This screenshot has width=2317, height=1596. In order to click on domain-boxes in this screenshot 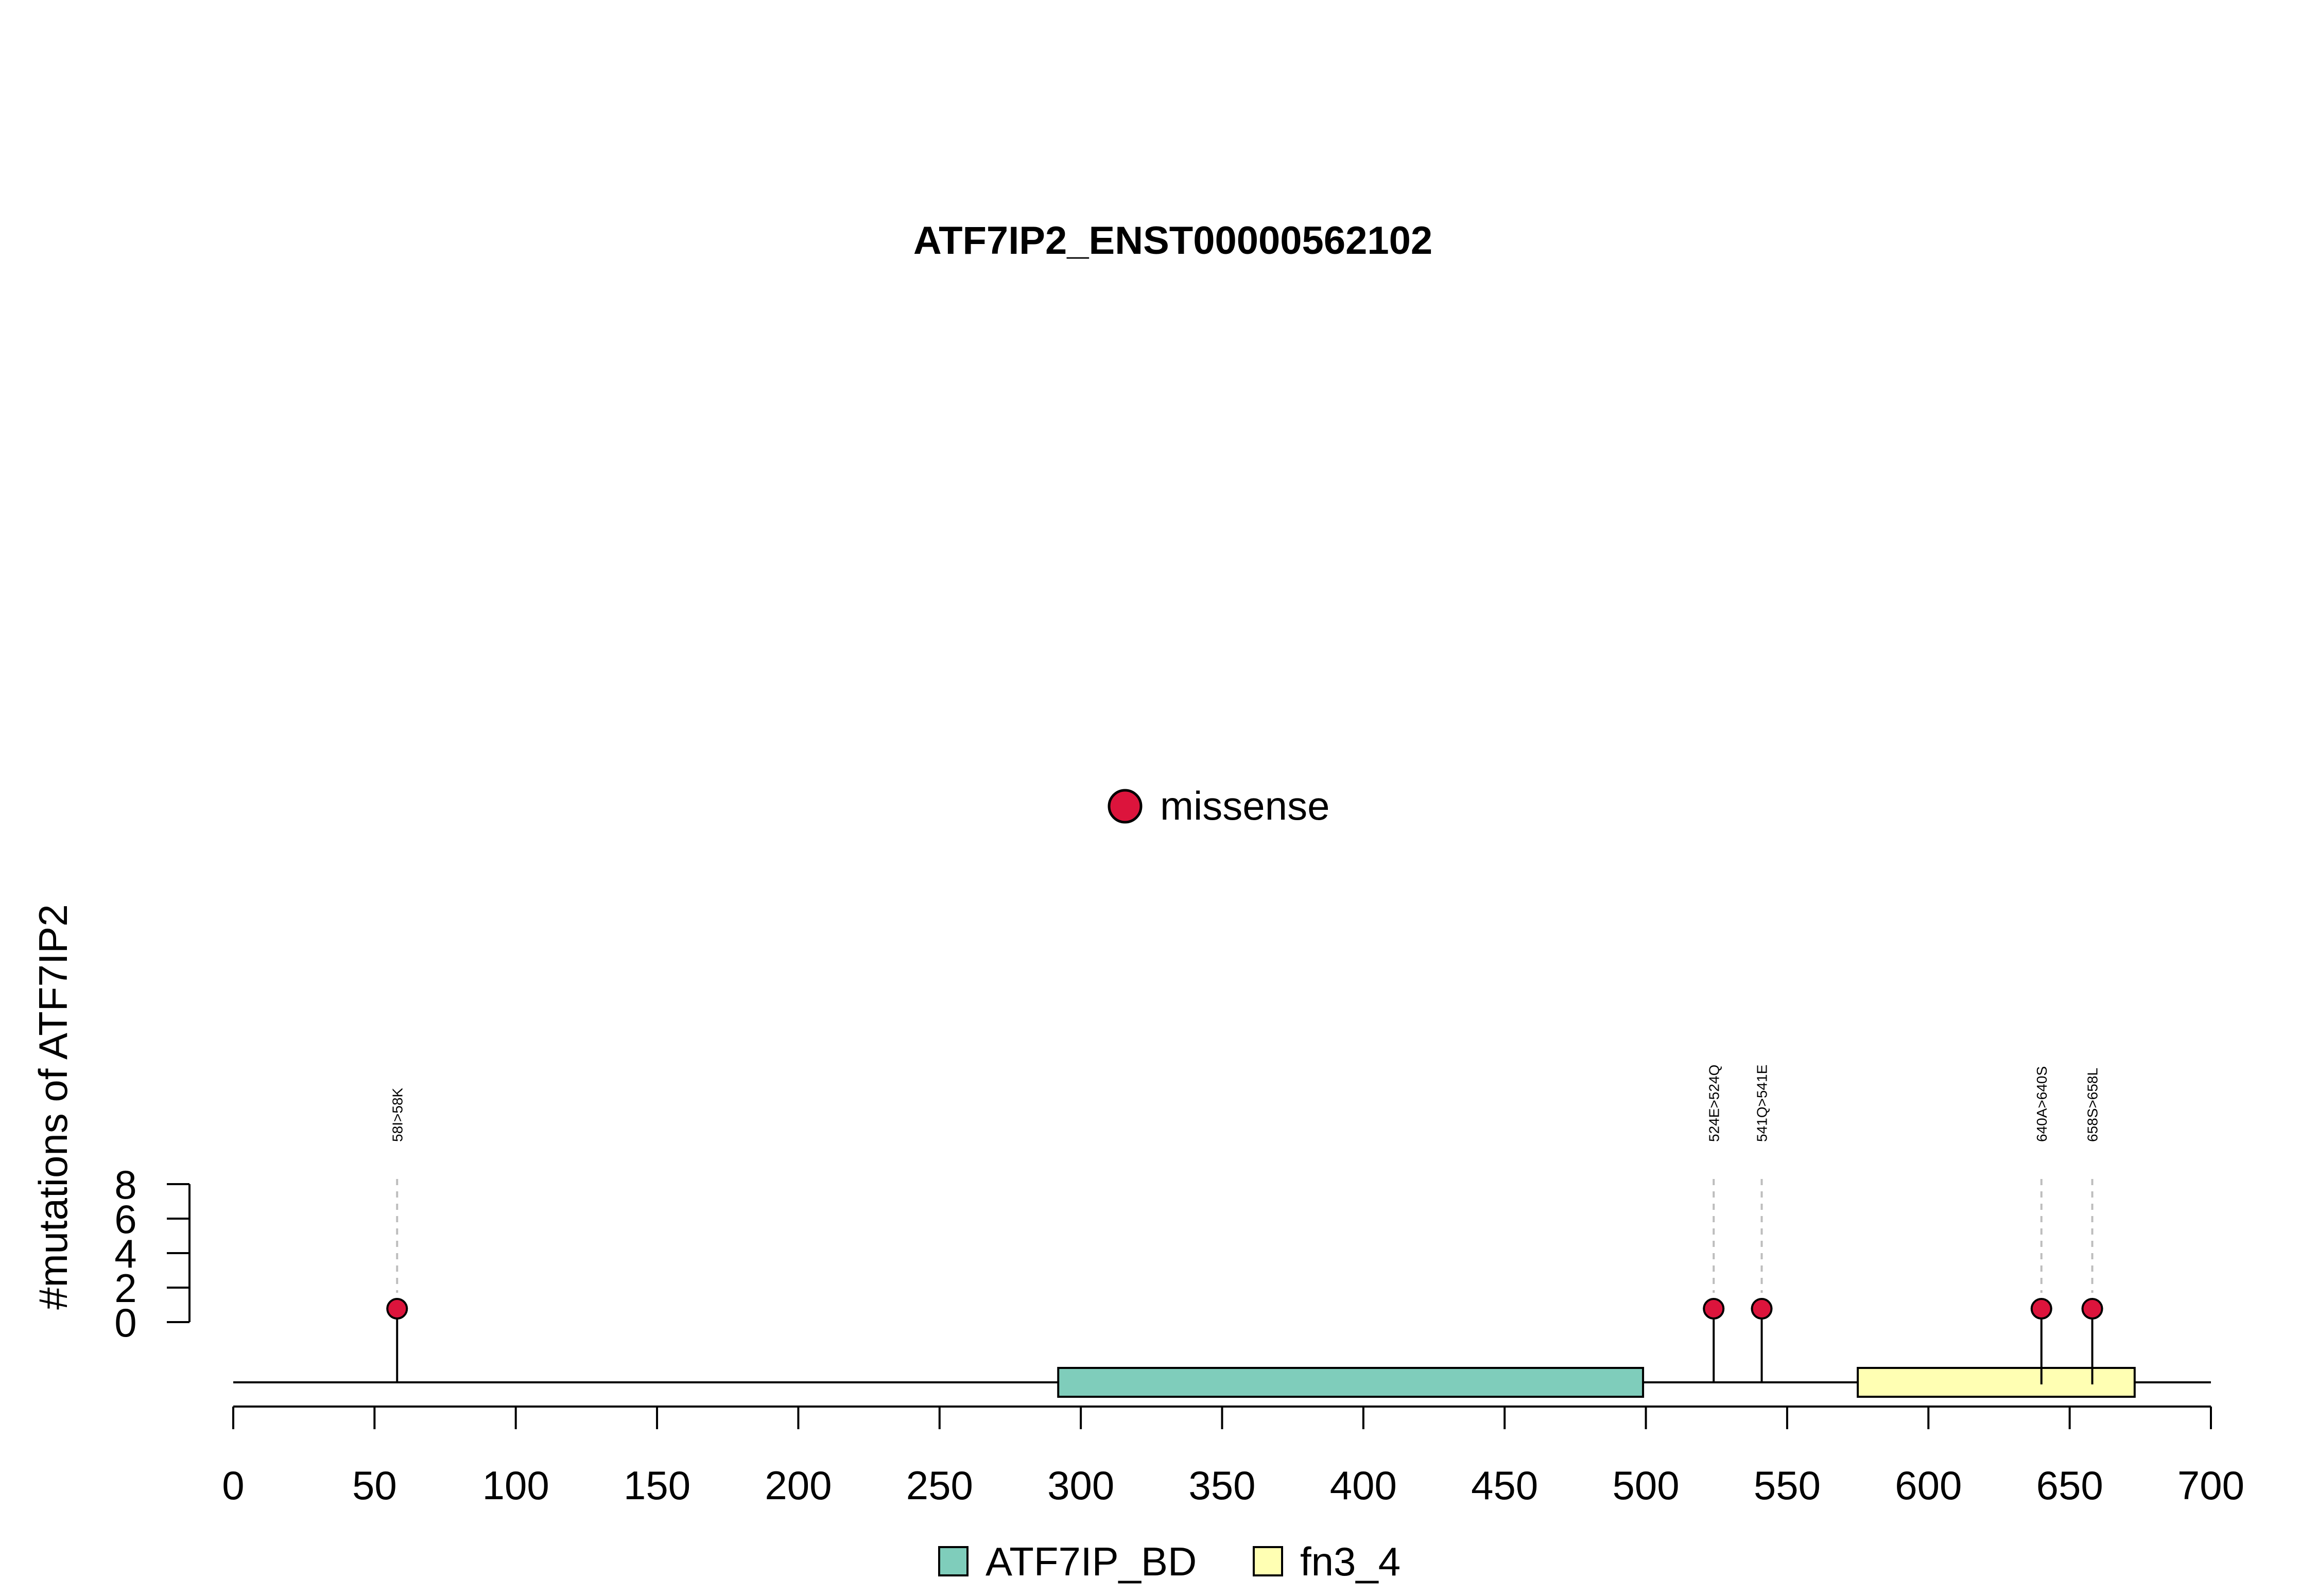, I will do `click(1596, 1383)`.